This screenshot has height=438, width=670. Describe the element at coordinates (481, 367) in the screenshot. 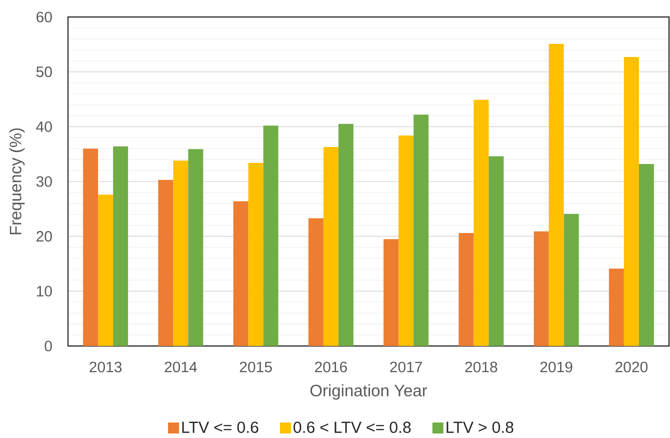

I see `x-tick-label: 2018` at that location.